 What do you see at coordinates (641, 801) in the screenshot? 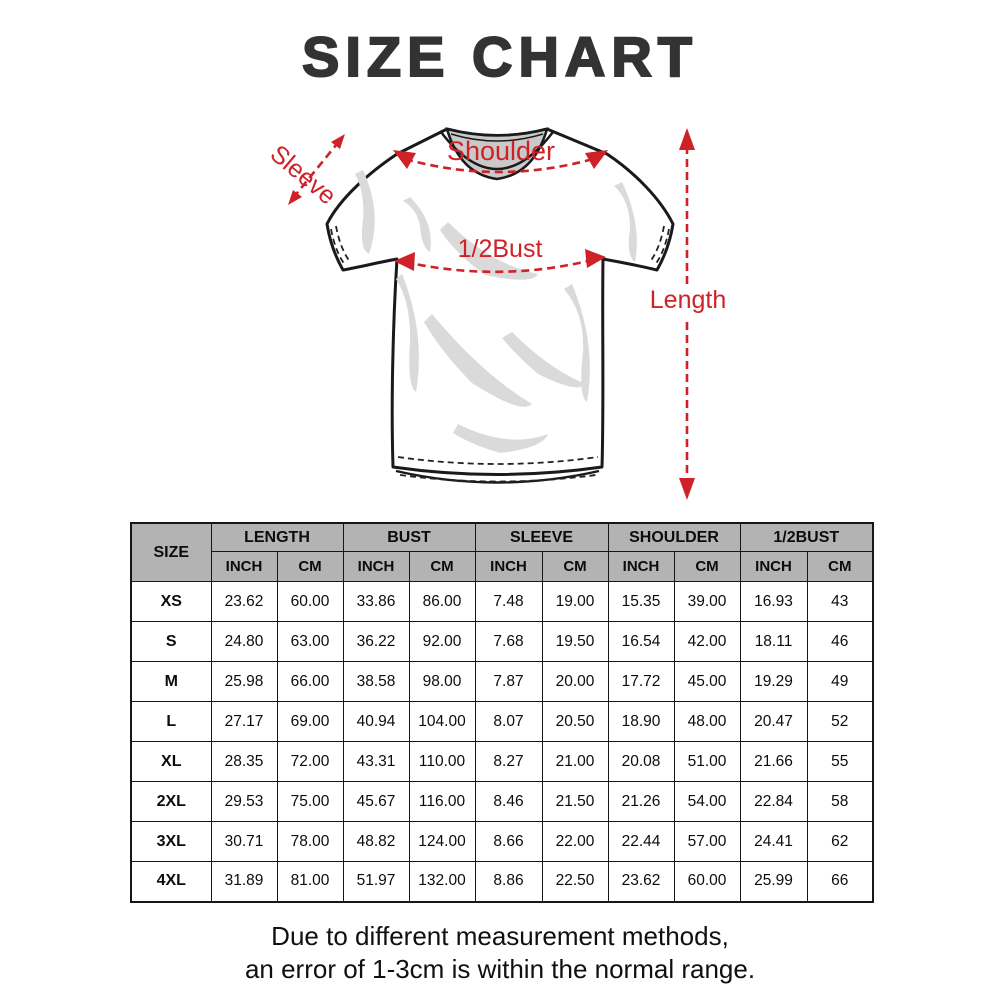
I see `measurement-cell: 21.26` at bounding box center [641, 801].